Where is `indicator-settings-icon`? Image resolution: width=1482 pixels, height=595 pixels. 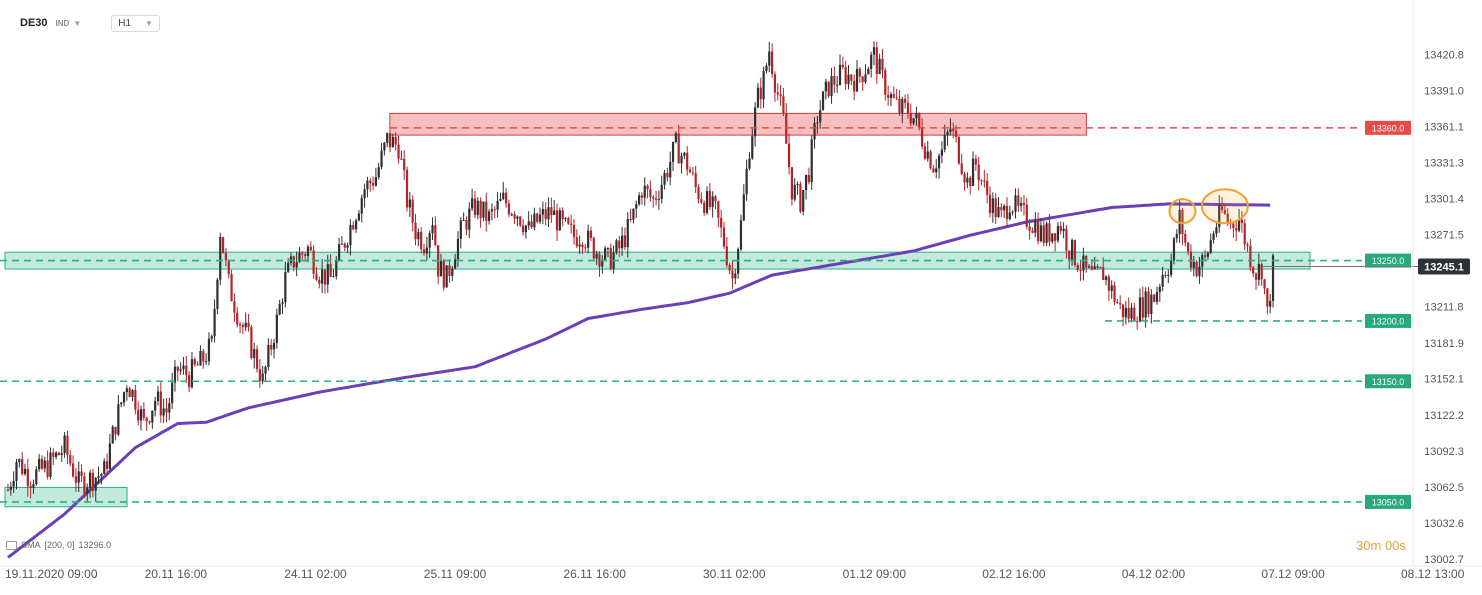
indicator-settings-icon is located at coordinates (11, 545).